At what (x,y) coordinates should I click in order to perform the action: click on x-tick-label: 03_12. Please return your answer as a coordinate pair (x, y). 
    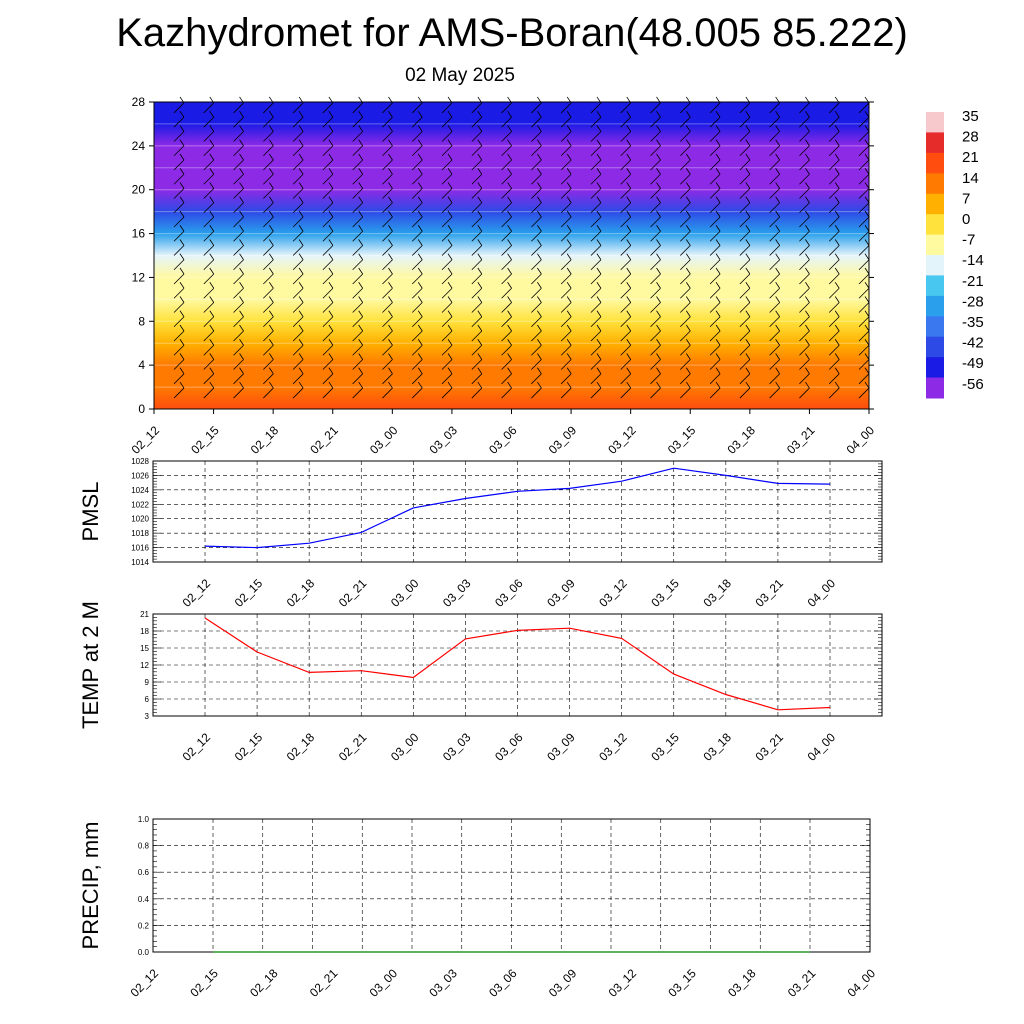
    Looking at the image, I should click on (613, 593).